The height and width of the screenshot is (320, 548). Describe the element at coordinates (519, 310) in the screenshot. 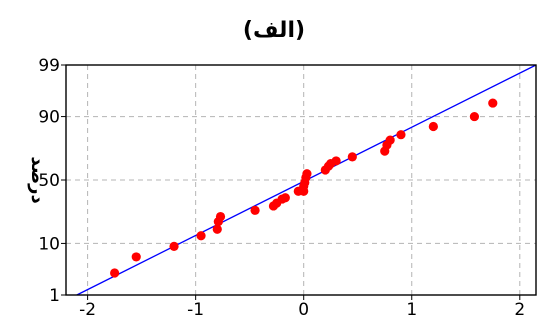

I see `x-tick-label: 2` at that location.